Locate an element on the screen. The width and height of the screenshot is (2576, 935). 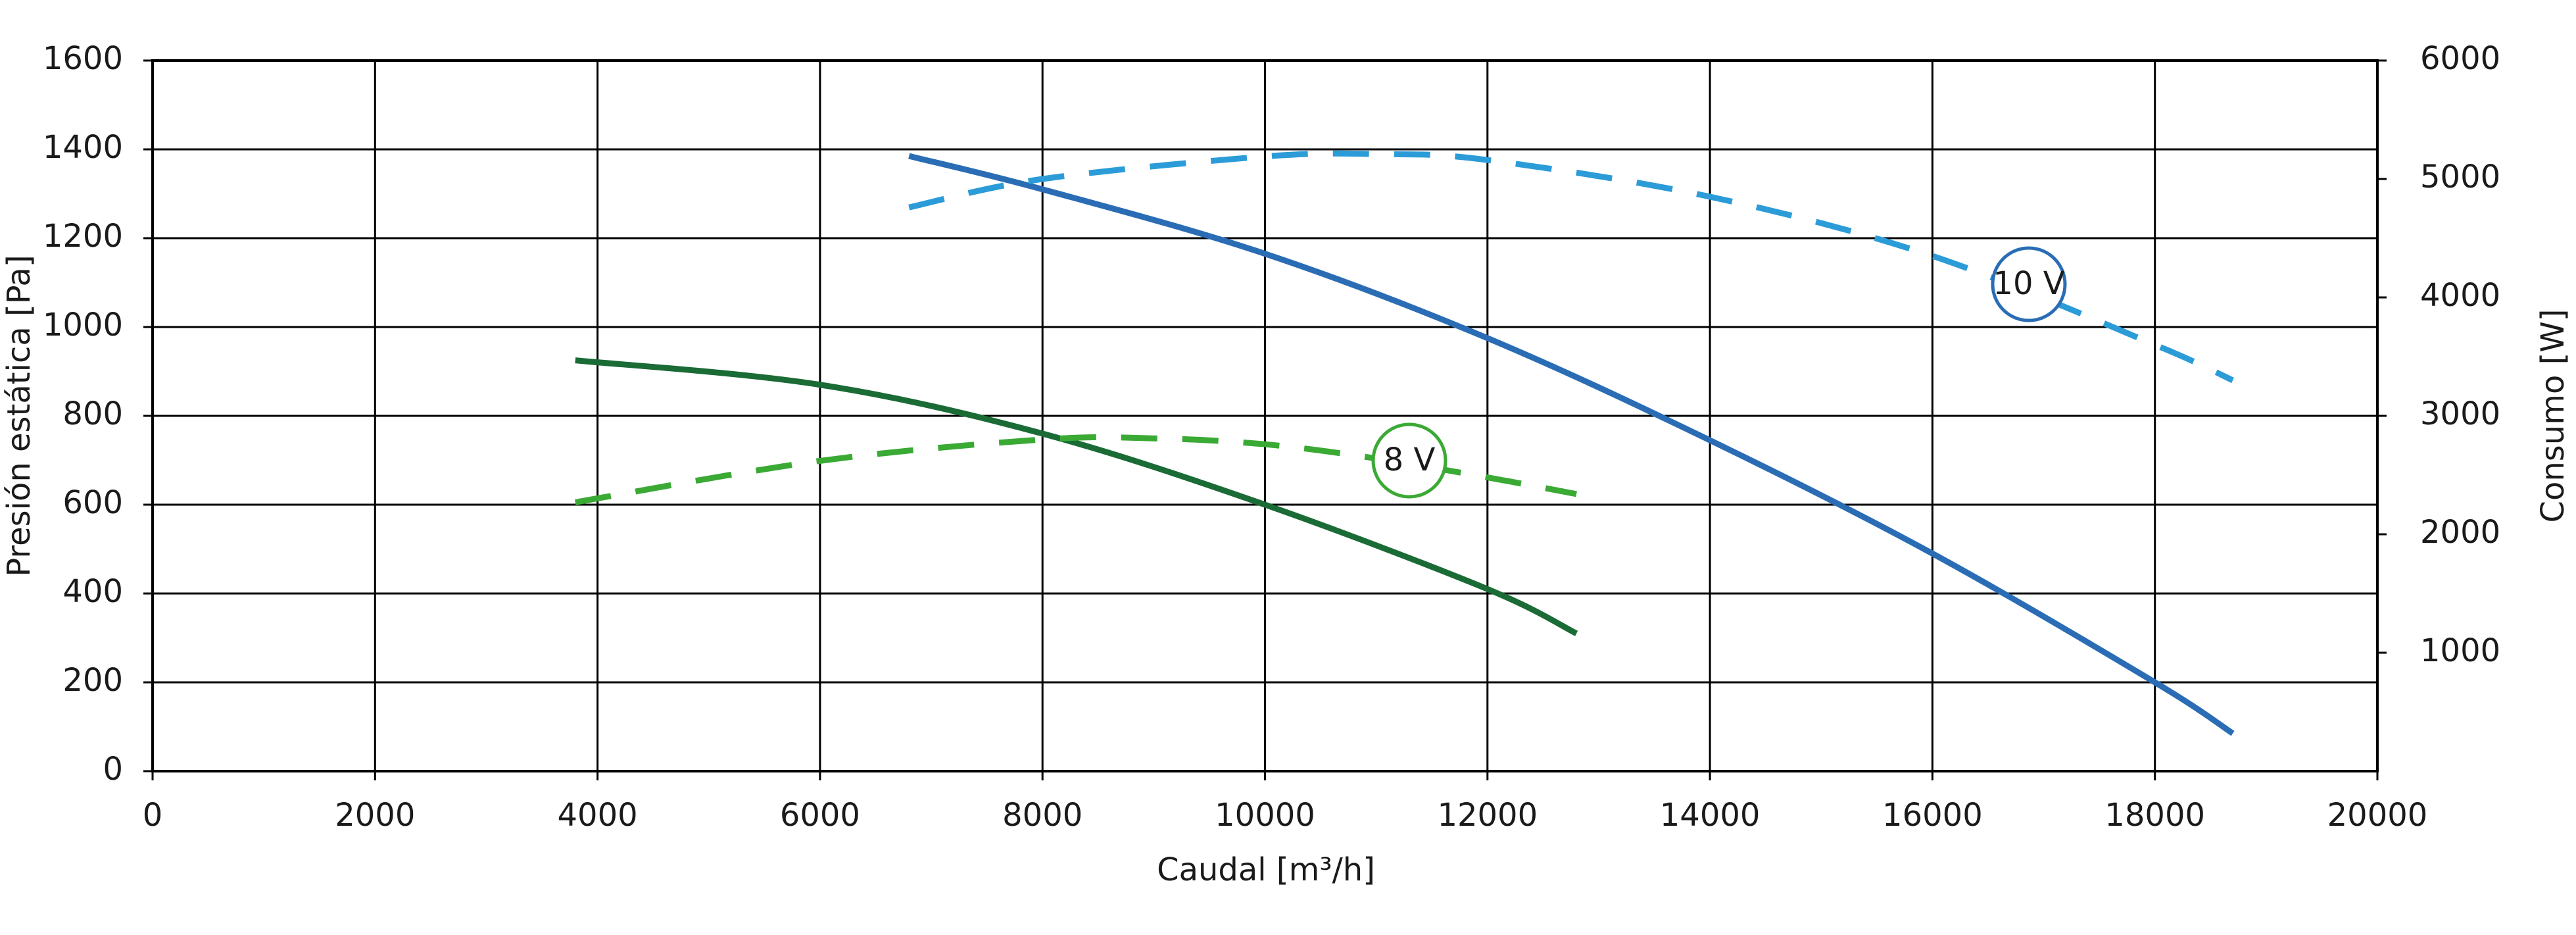
annotation-label: 8 V is located at coordinates (1410, 460).